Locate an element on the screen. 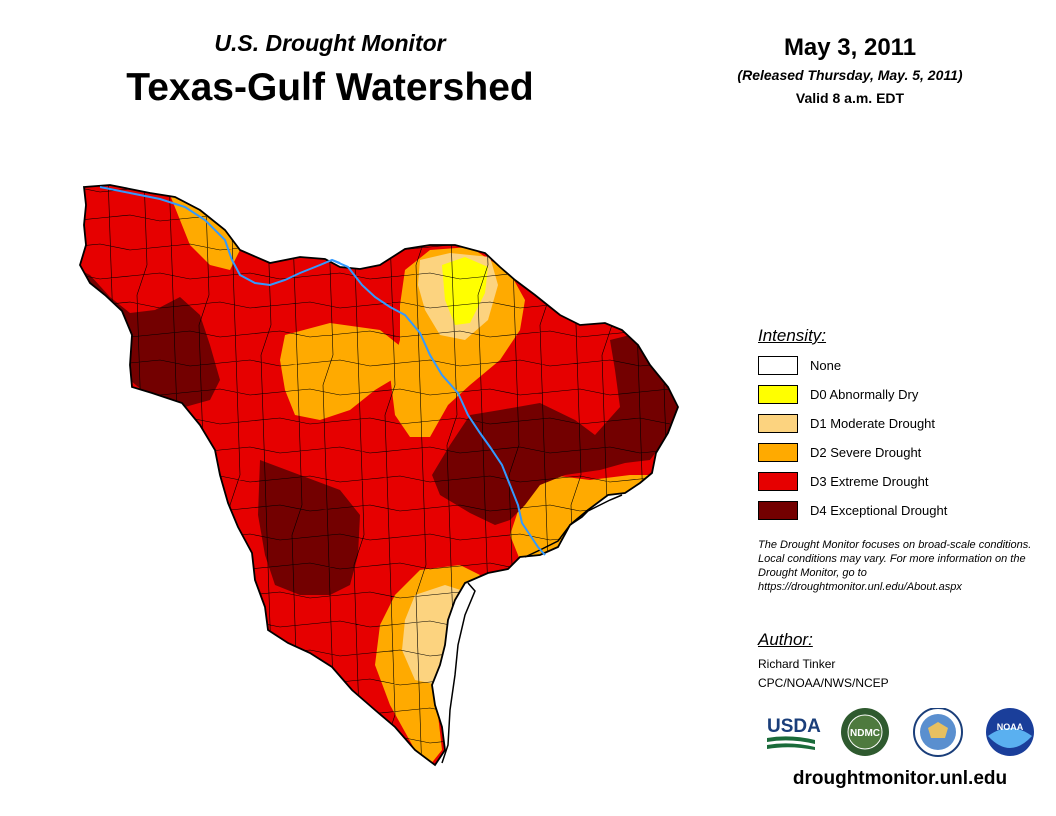 The height and width of the screenshot is (816, 1056). author-name: Richard Tinker is located at coordinates (797, 664).